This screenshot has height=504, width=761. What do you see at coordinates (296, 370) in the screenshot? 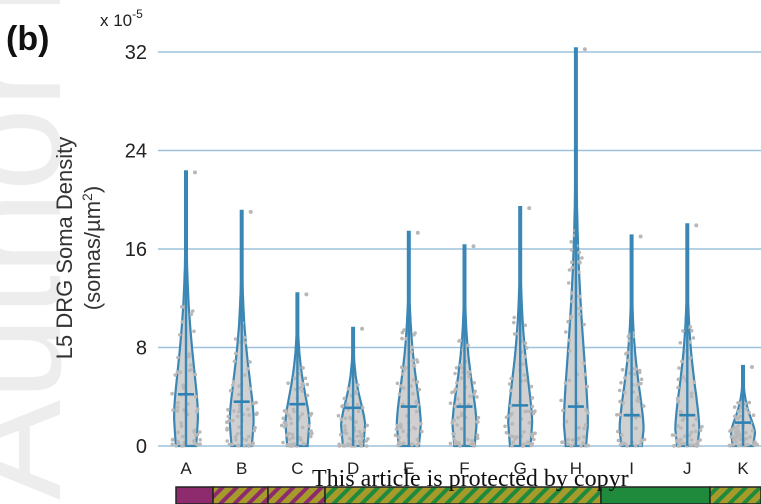
I see `violin-C` at bounding box center [296, 370].